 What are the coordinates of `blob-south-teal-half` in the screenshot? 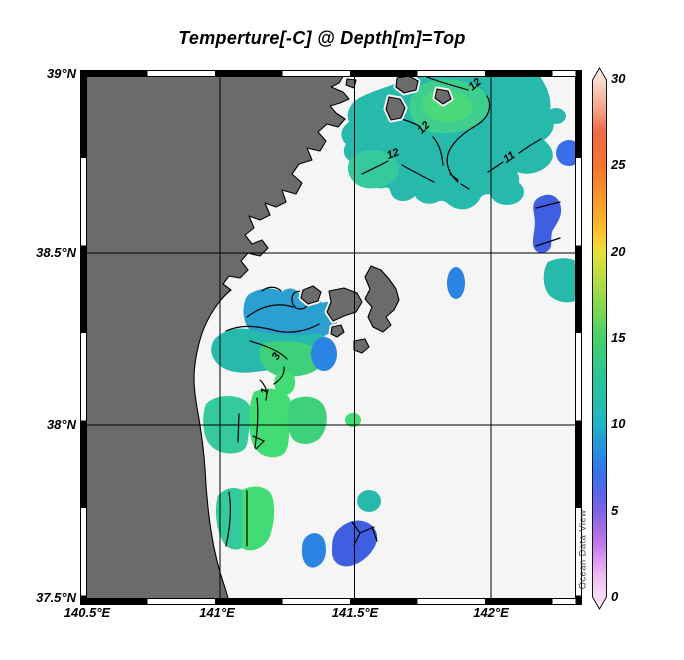 It's located at (228, 519).